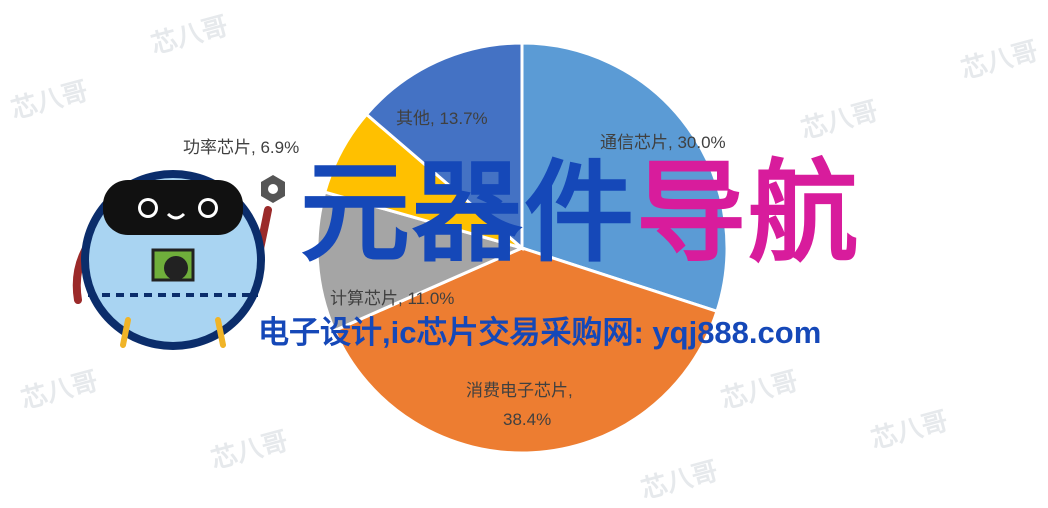 The image size is (1048, 508). I want to click on label-qita: 其他, 13.7%, so click(442, 118).